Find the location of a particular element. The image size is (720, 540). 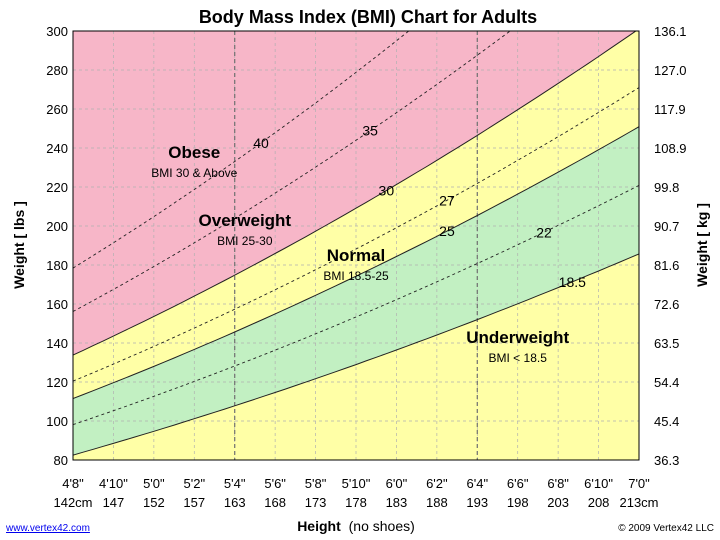

x-axis-label: Height (no shoes) is located at coordinates (356, 526).